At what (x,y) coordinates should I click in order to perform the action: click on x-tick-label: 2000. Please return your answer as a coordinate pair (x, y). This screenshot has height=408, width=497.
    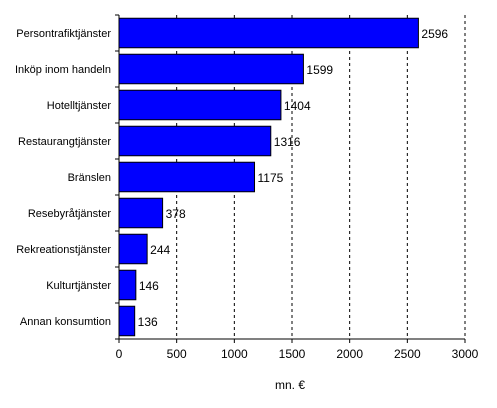
    Looking at the image, I should click on (349, 354).